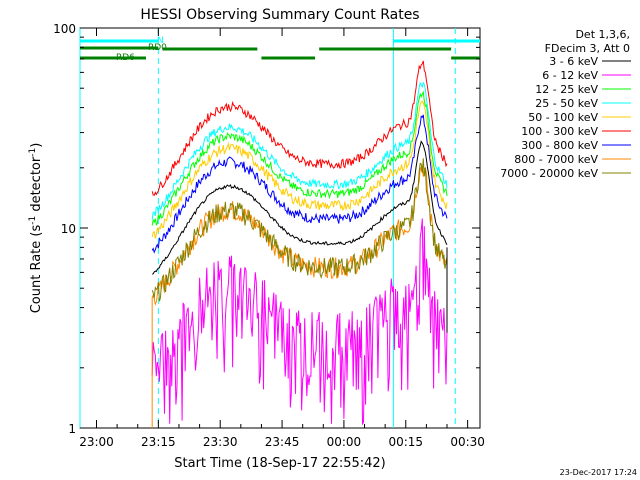  Describe the element at coordinates (467, 442) in the screenshot. I see `x-tick-label-6: 00:30` at that location.